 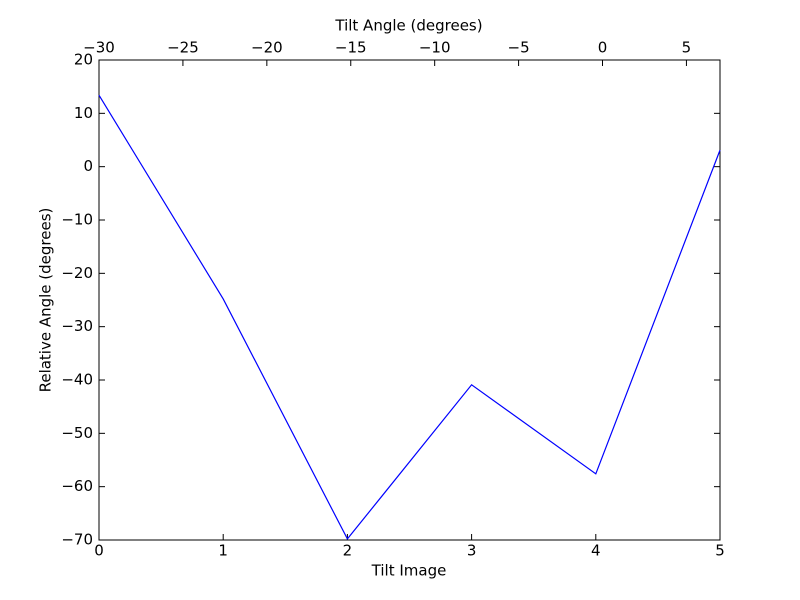 What do you see at coordinates (223, 551) in the screenshot?
I see `x-tick-label: 1` at bounding box center [223, 551].